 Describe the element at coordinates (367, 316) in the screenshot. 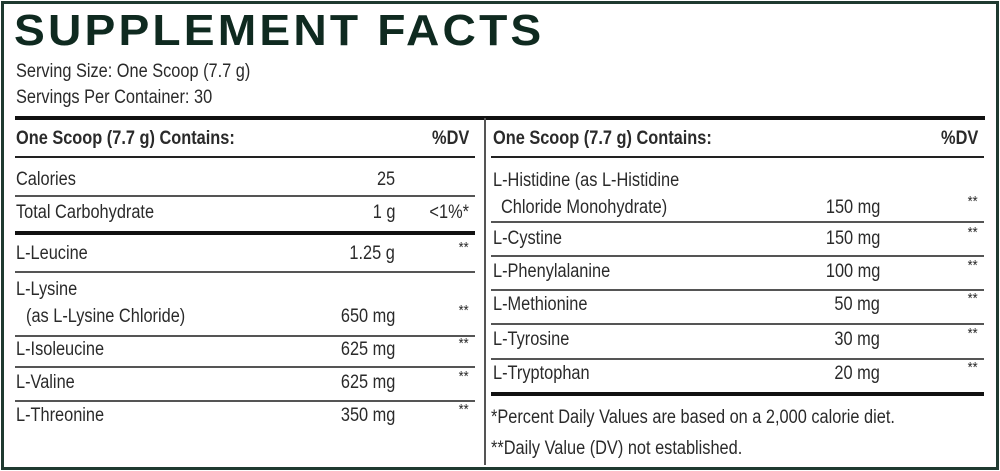

I see `nutrient-amount: 650 mg` at that location.